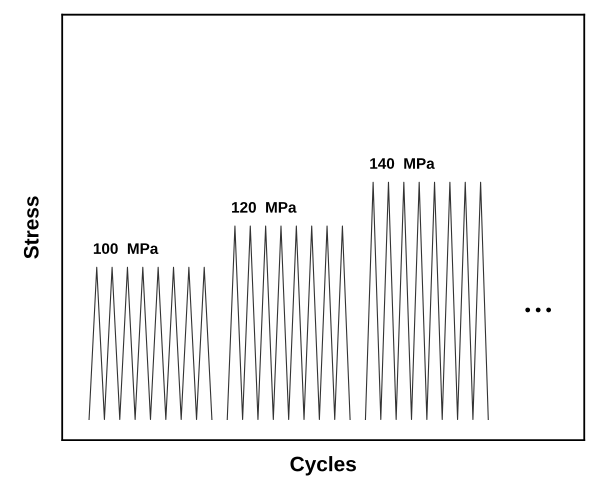 Image resolution: width=598 pixels, height=489 pixels. Describe the element at coordinates (538, 310) in the screenshot. I see `annotation: • • •` at that location.